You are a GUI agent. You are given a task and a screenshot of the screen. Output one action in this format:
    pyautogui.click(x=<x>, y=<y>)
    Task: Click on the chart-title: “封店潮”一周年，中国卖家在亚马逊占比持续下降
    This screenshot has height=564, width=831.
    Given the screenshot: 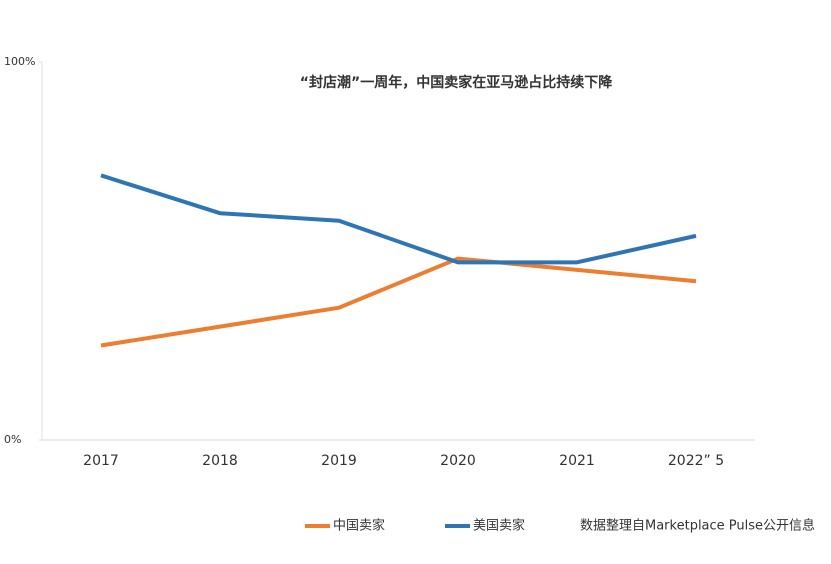 What is the action you would take?
    pyautogui.click(x=456, y=82)
    